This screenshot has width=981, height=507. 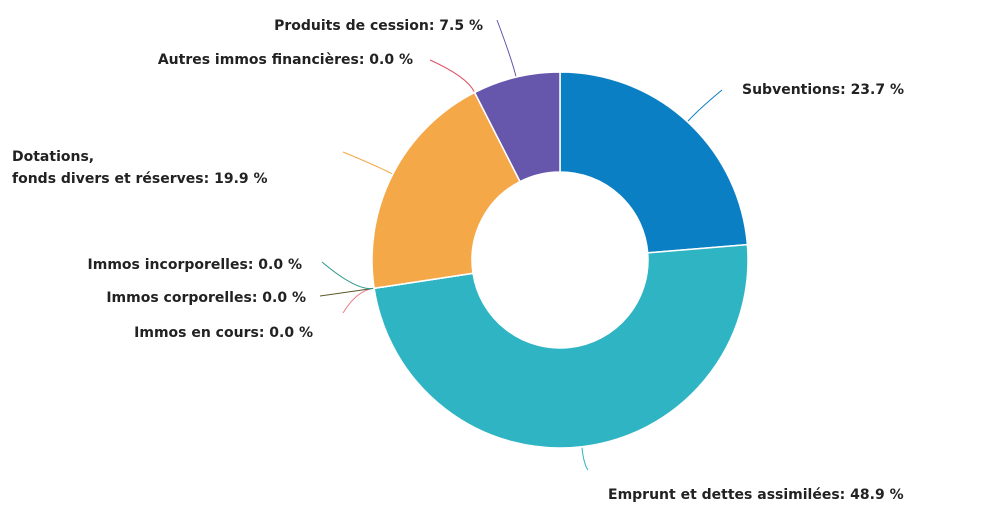 What do you see at coordinates (113, 168) in the screenshot?
I see `category-name: Dotations, fonds divers et réserves` at bounding box center [113, 168].